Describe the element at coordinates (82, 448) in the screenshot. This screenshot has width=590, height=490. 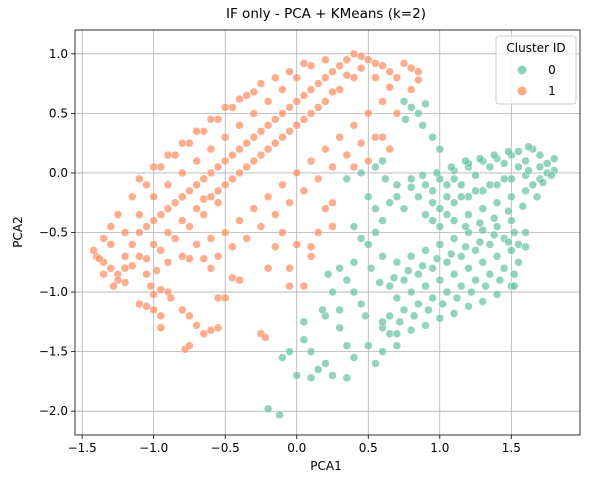
I see `x-tick-label: −1.5` at that location.